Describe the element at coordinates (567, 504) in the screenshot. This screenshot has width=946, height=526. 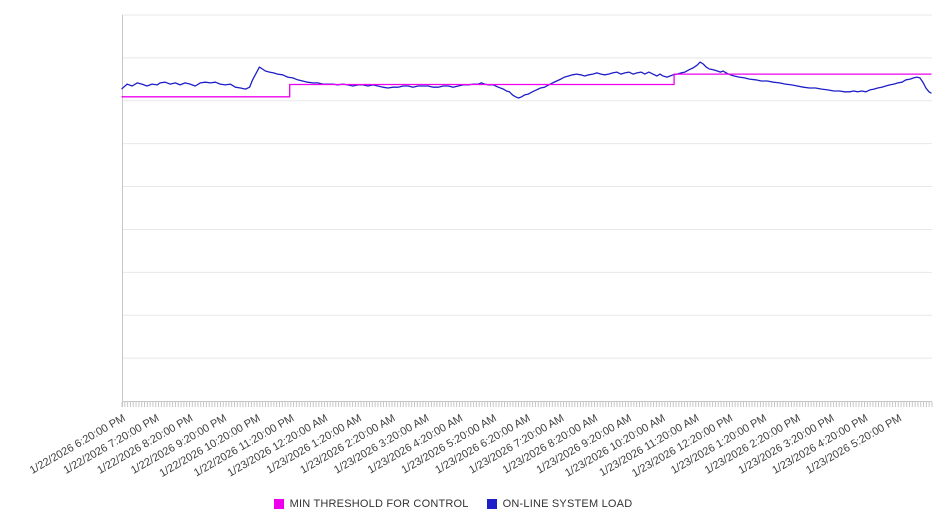
I see `legend-label-online-system-load: ON-LINE SYSTEM LOAD` at that location.